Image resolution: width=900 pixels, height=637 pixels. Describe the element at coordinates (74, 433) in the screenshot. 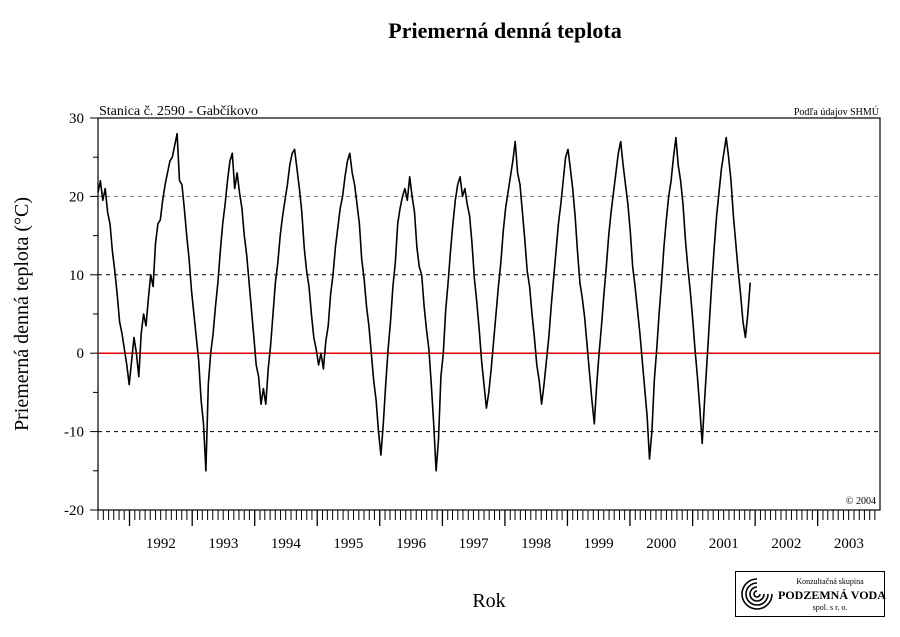

I see `y-tick-label: -10` at that location.